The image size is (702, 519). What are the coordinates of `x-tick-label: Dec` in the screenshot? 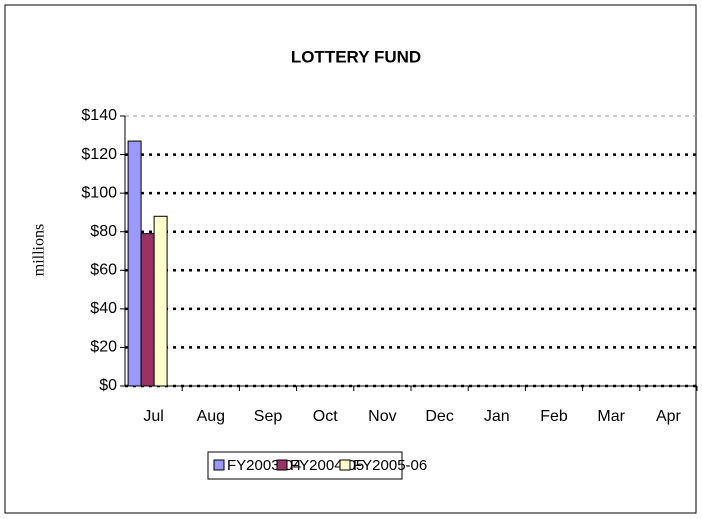 It's located at (439, 416).